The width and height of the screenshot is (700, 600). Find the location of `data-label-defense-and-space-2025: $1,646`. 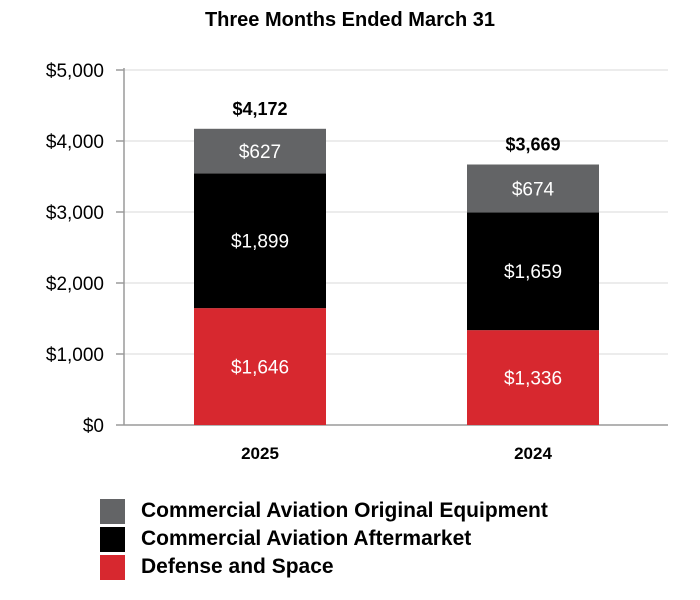

data-label-defense-and-space-2025: $1,646 is located at coordinates (260, 368).